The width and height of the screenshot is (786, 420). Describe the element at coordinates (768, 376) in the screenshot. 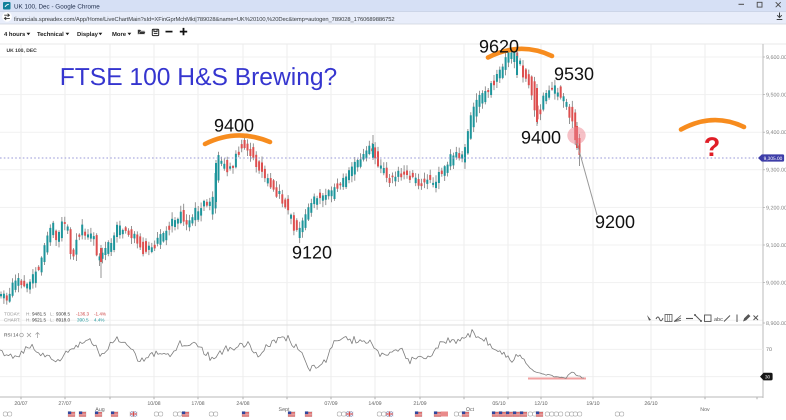

I see `svg-text: 30` at that location.